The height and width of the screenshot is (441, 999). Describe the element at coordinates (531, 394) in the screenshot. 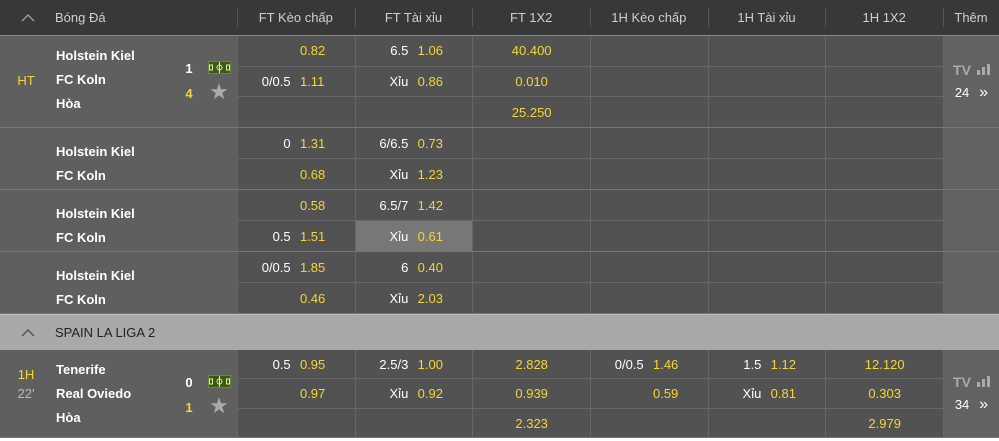

I see `odds-cell: 0.939` at that location.